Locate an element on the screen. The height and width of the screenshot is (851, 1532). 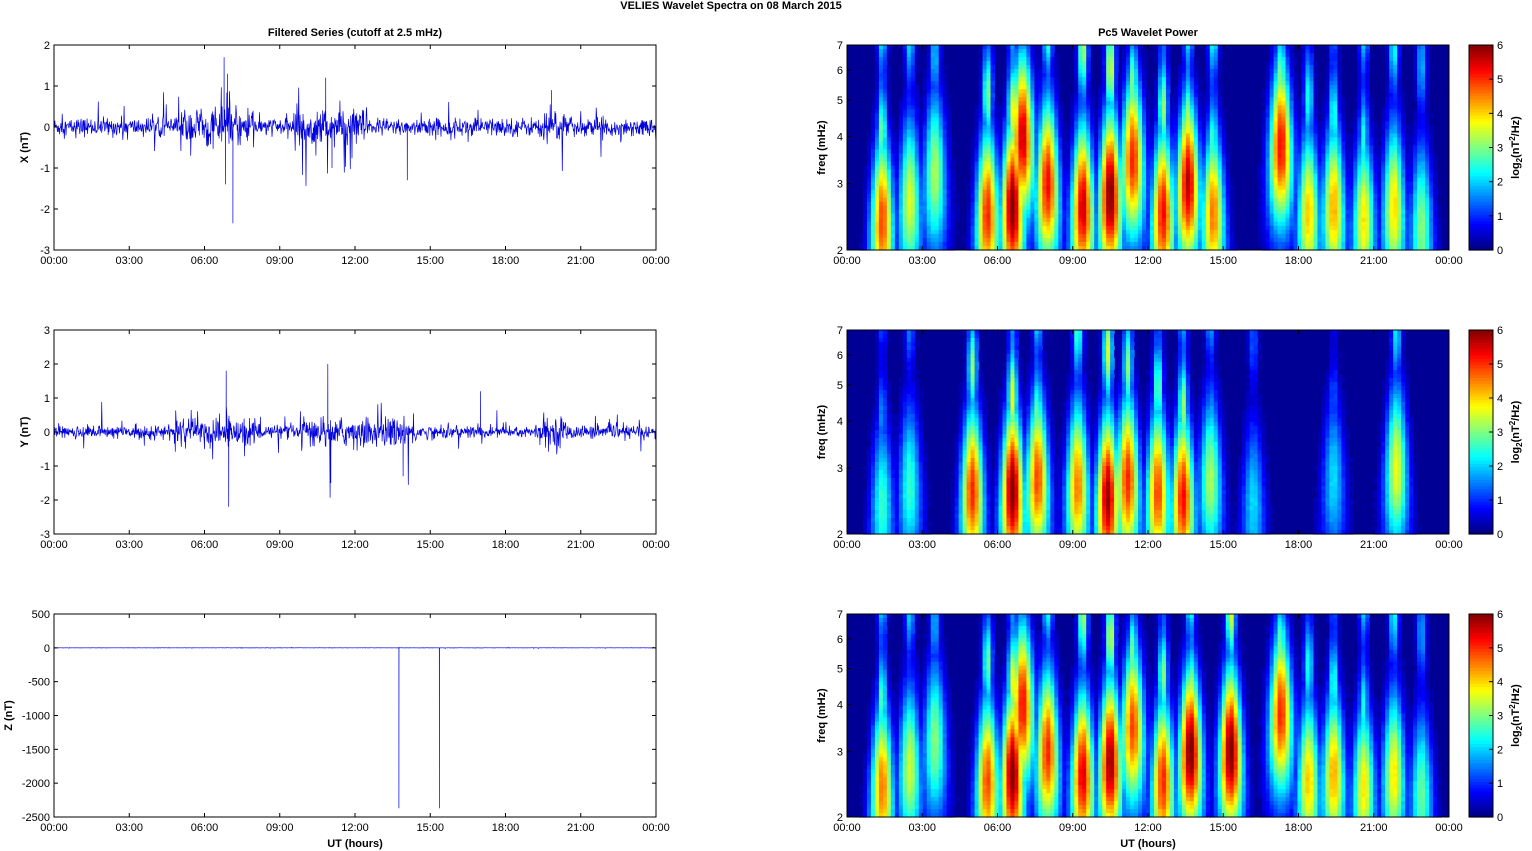
x-tick-label: 00:00 is located at coordinates (656, 545).